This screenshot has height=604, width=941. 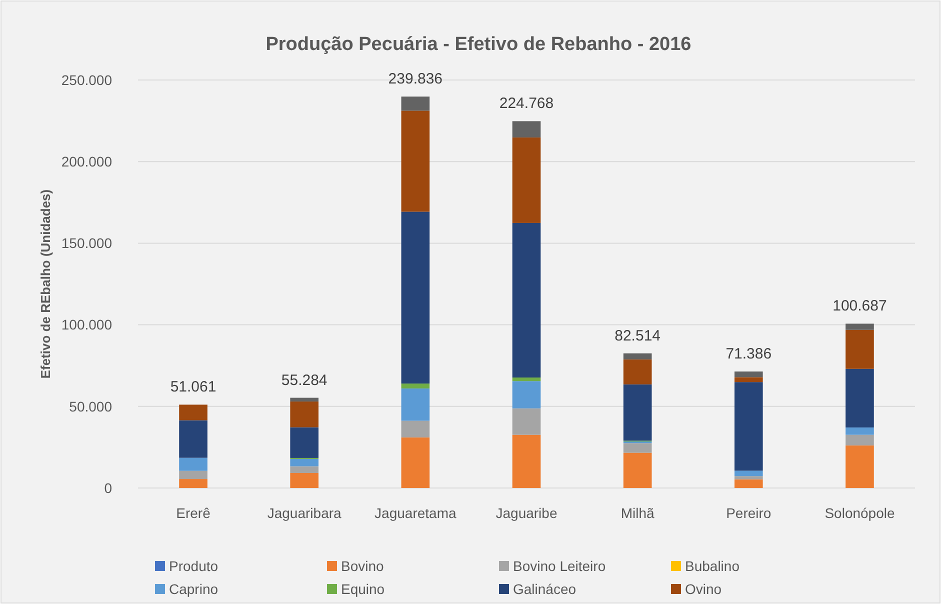 I want to click on x-tick-label: Pereiro, so click(x=749, y=513).